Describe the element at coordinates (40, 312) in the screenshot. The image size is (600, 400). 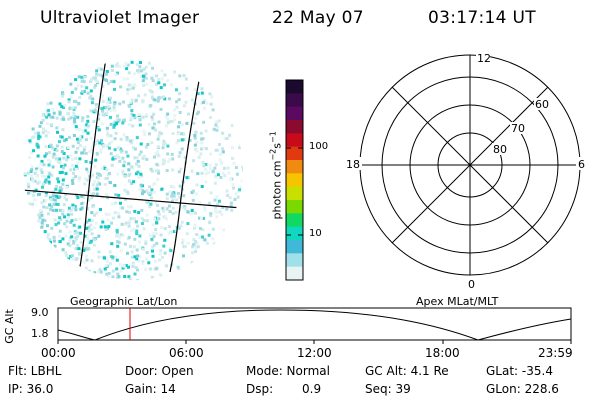
I see `altitude-tick-9: 9.0` at that location.